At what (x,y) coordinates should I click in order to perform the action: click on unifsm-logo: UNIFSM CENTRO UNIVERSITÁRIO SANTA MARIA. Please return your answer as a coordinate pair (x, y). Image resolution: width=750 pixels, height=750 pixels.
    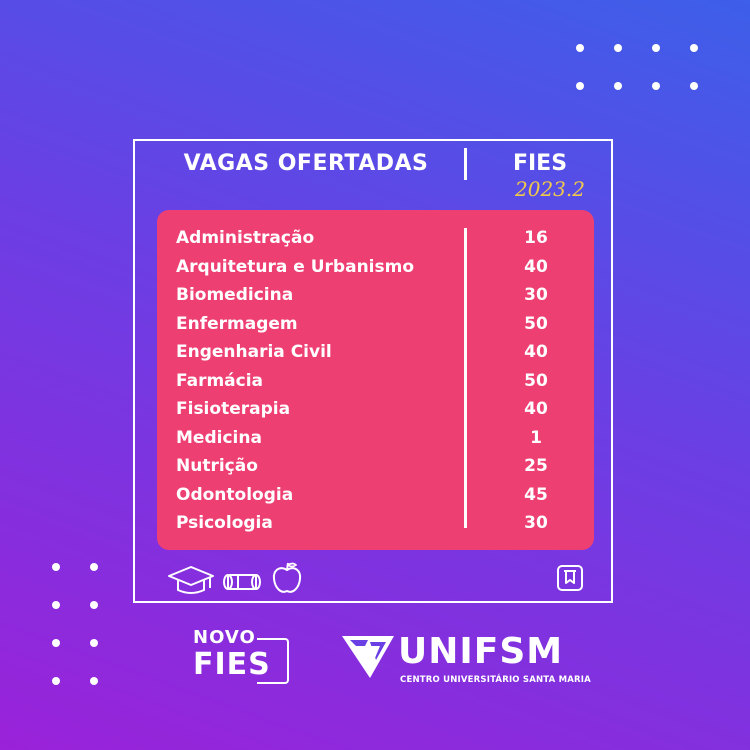
    Looking at the image, I should click on (465, 660).